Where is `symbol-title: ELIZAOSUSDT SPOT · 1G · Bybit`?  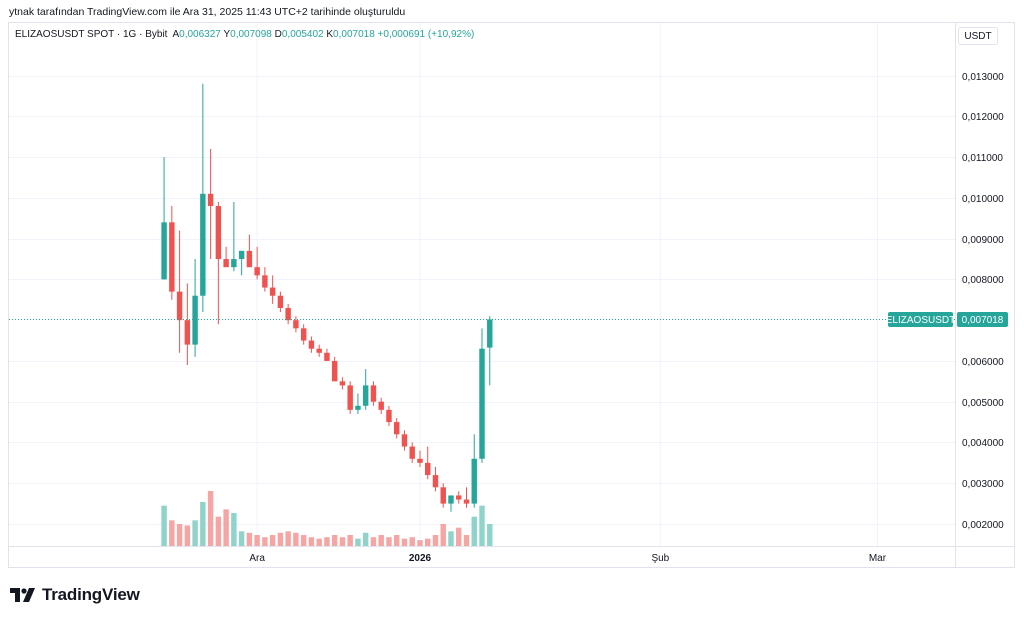
symbol-title: ELIZAOSUSDT SPOT · 1G · Bybit is located at coordinates (91, 34).